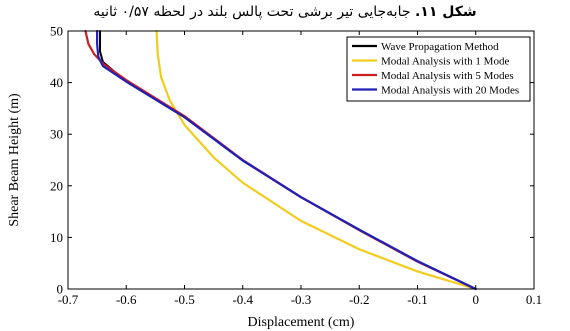  Describe the element at coordinates (56, 185) in the screenshot. I see `y-tick-label: 20` at that location.